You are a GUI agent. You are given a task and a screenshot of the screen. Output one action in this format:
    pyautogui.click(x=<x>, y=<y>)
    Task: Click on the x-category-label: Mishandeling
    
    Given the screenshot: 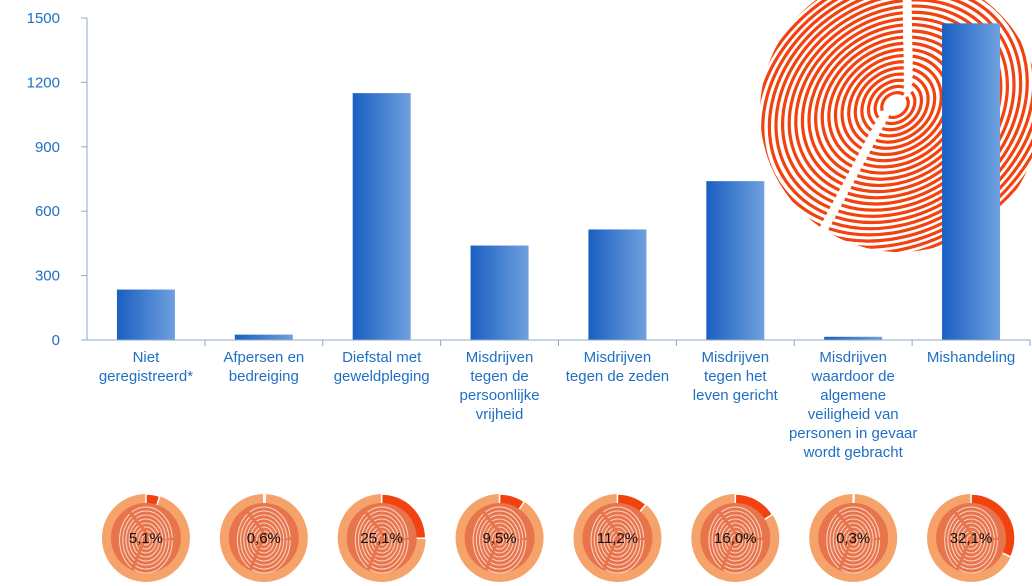 What is the action you would take?
    pyautogui.click(x=971, y=357)
    